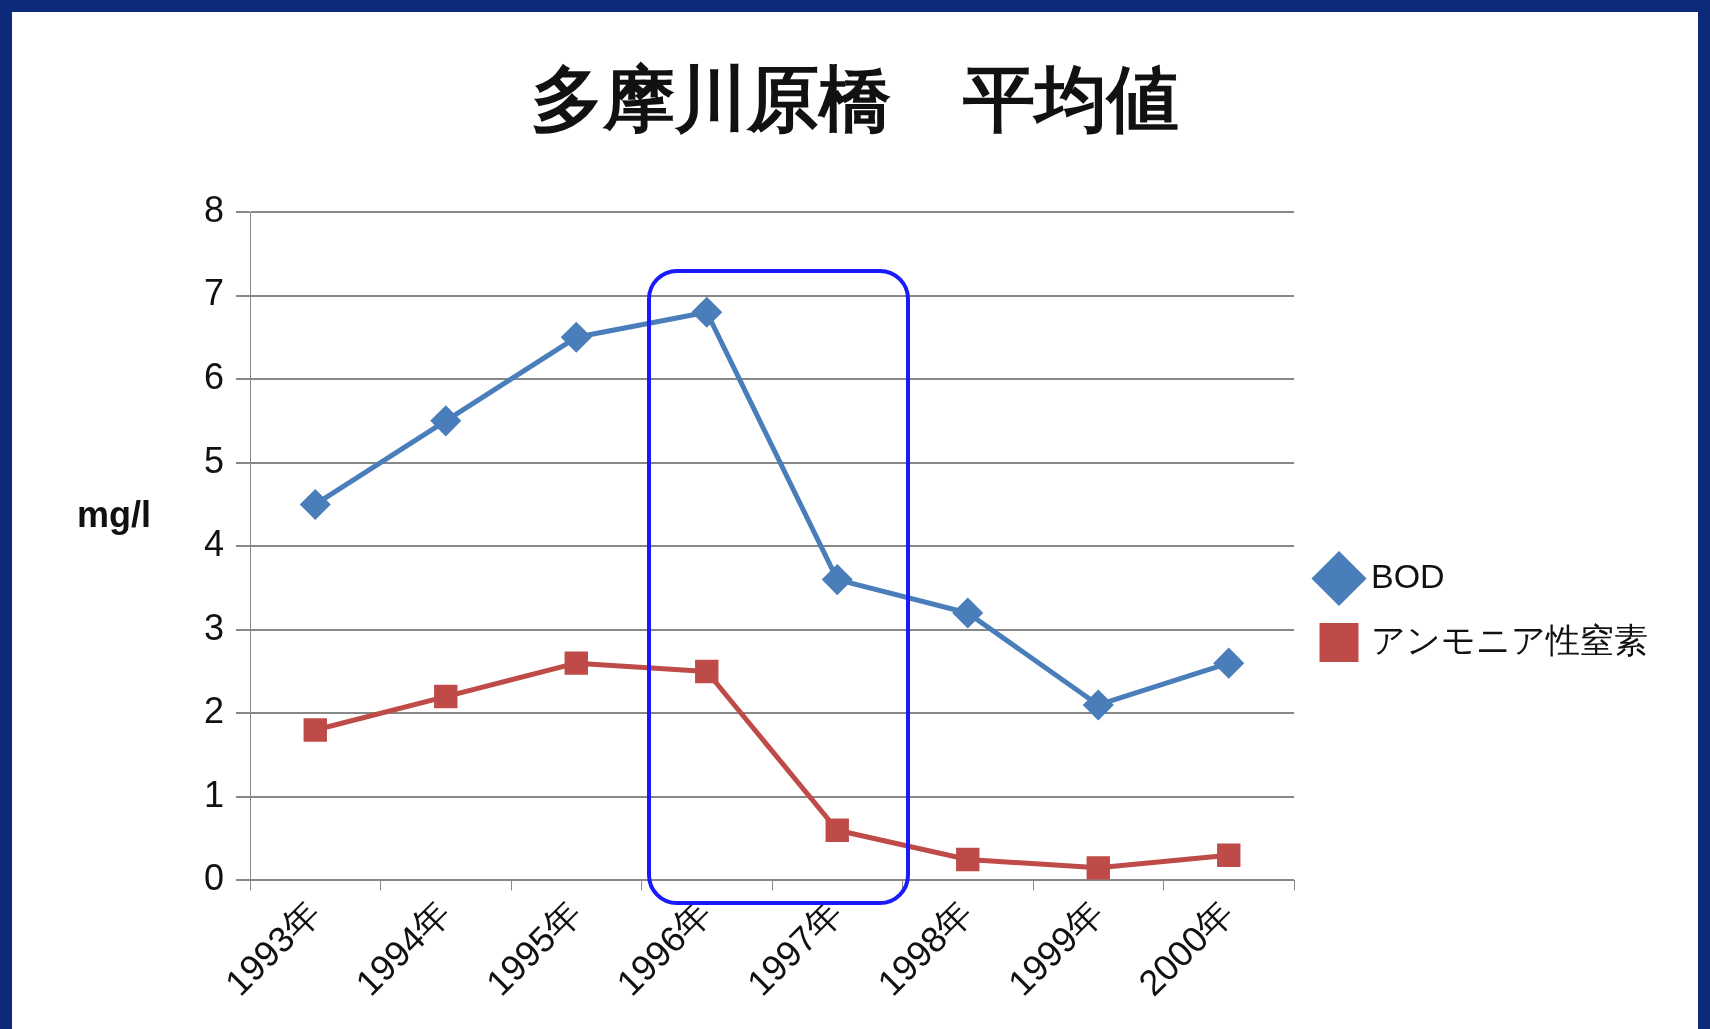 The height and width of the screenshot is (1029, 1710). Describe the element at coordinates (214, 544) in the screenshot. I see `y-tick-label: 4` at that location.